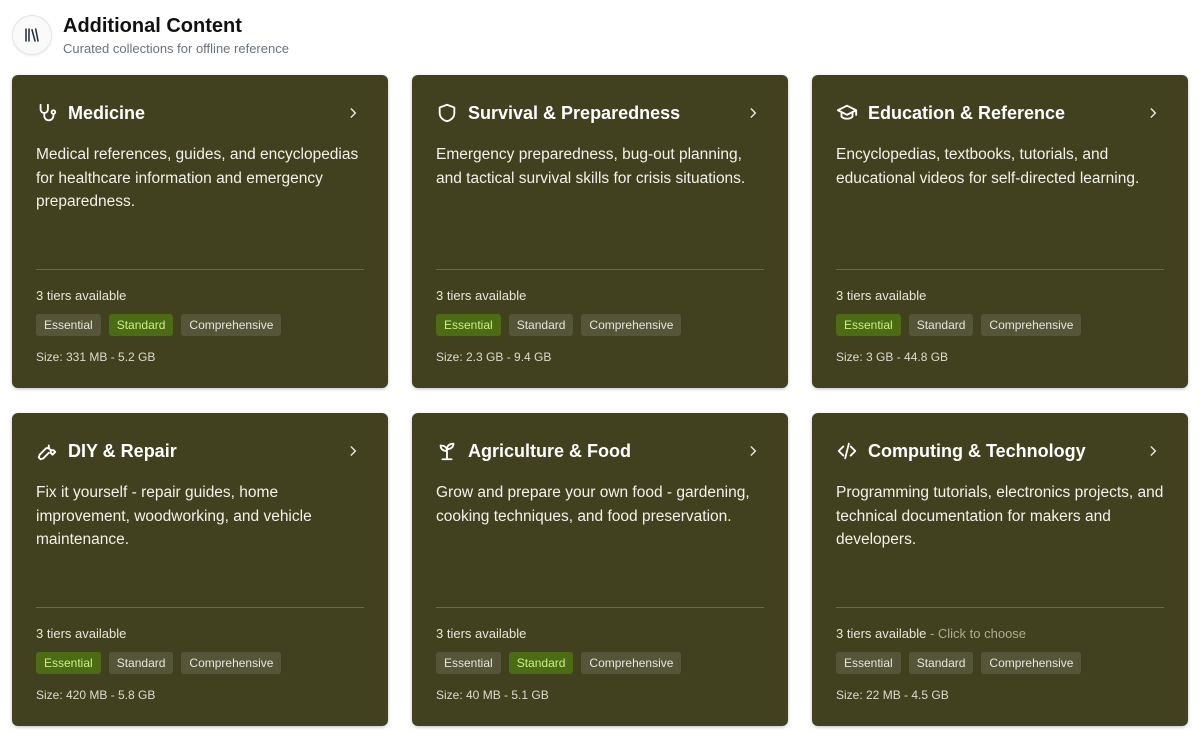  Describe the element at coordinates (200, 451) in the screenshot. I see `card-header: DIY & Repair` at that location.